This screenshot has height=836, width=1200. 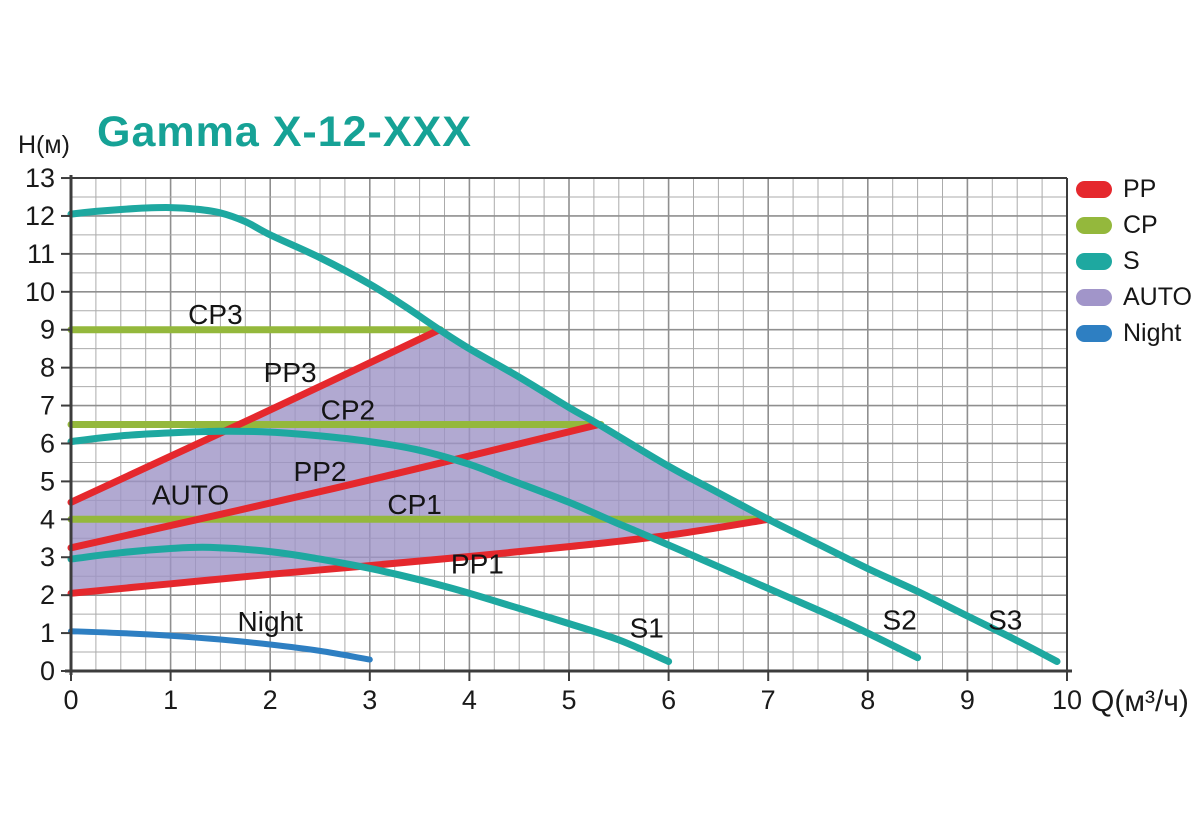 I want to click on legend-label-PP: PP, so click(x=1140, y=188).